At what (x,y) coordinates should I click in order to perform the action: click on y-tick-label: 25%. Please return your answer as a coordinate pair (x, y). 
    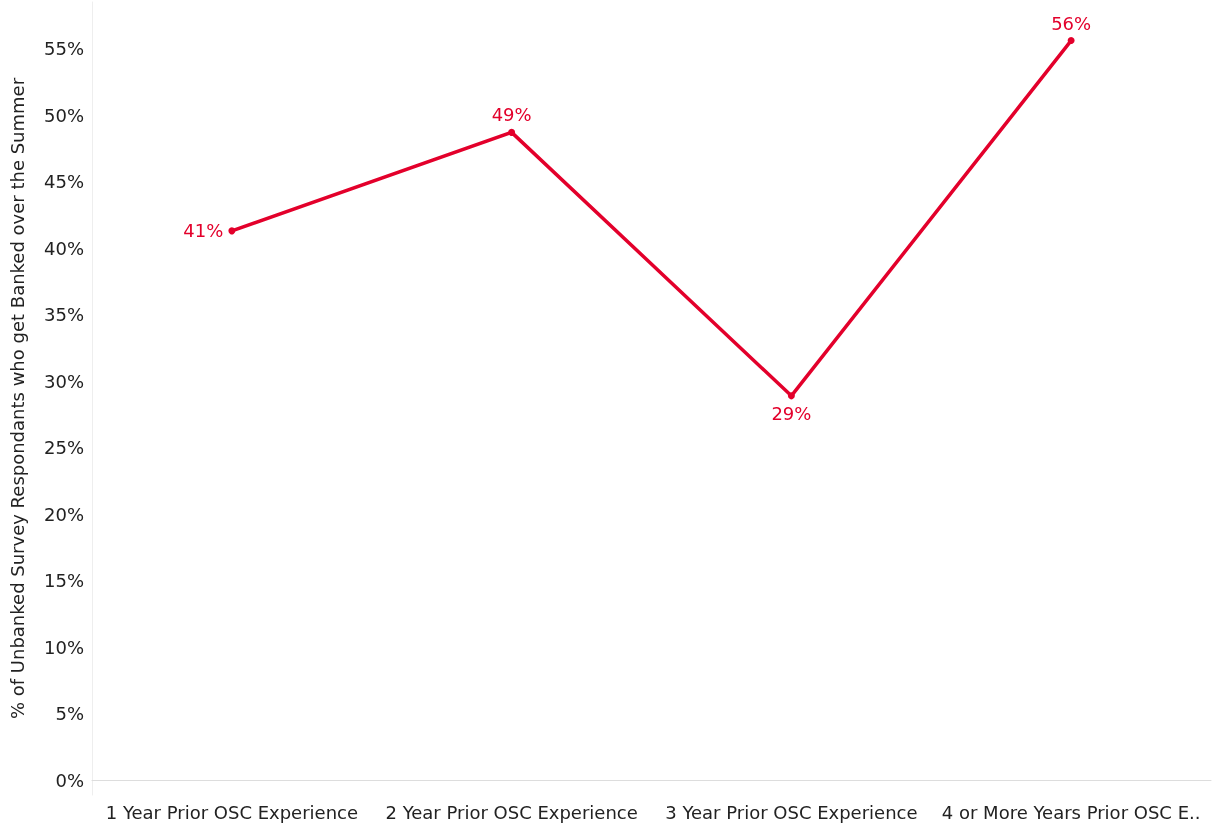
    Looking at the image, I should click on (63, 448).